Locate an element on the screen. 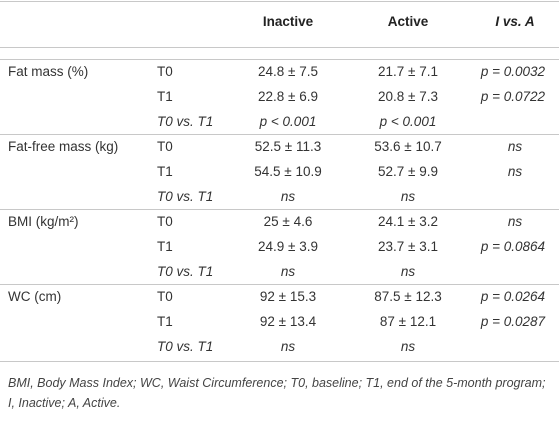 This screenshot has width=559, height=428. active-value: 52.7 ± 9.9 is located at coordinates (408, 171).